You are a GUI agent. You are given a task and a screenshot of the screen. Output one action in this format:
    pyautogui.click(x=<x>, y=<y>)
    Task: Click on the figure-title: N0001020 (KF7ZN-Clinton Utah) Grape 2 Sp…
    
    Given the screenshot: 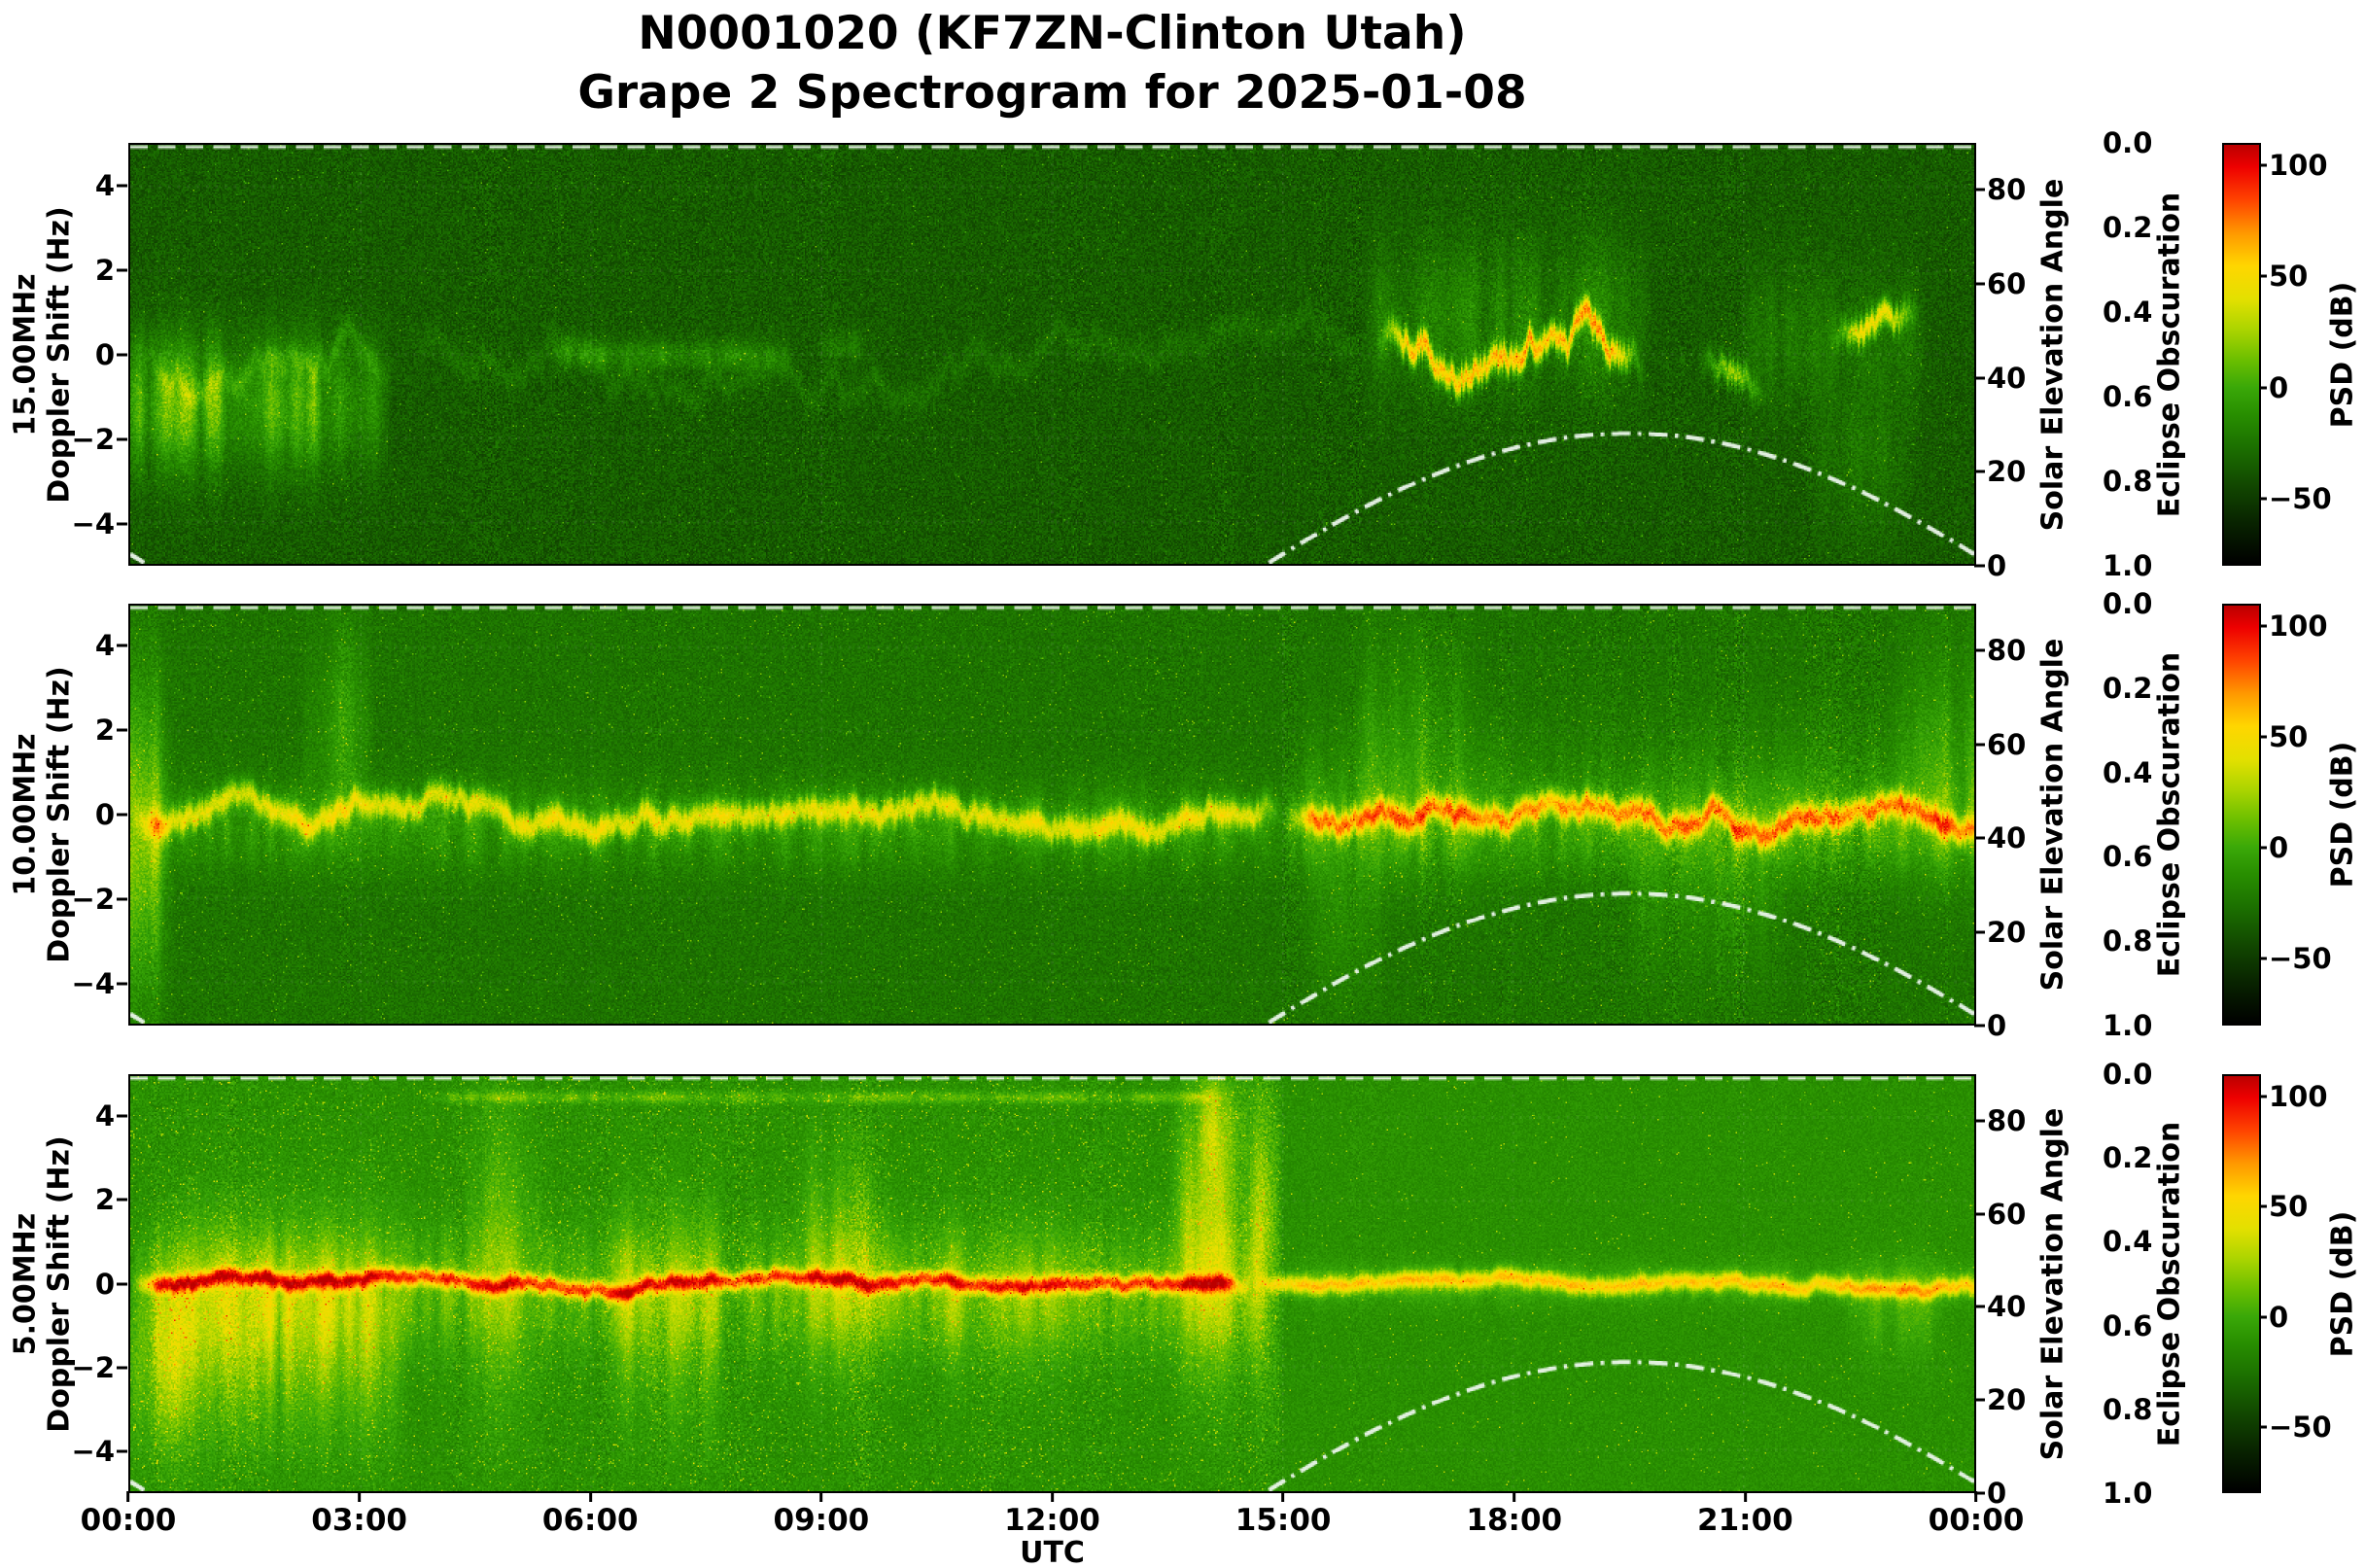 What is the action you would take?
    pyautogui.click(x=1052, y=63)
    